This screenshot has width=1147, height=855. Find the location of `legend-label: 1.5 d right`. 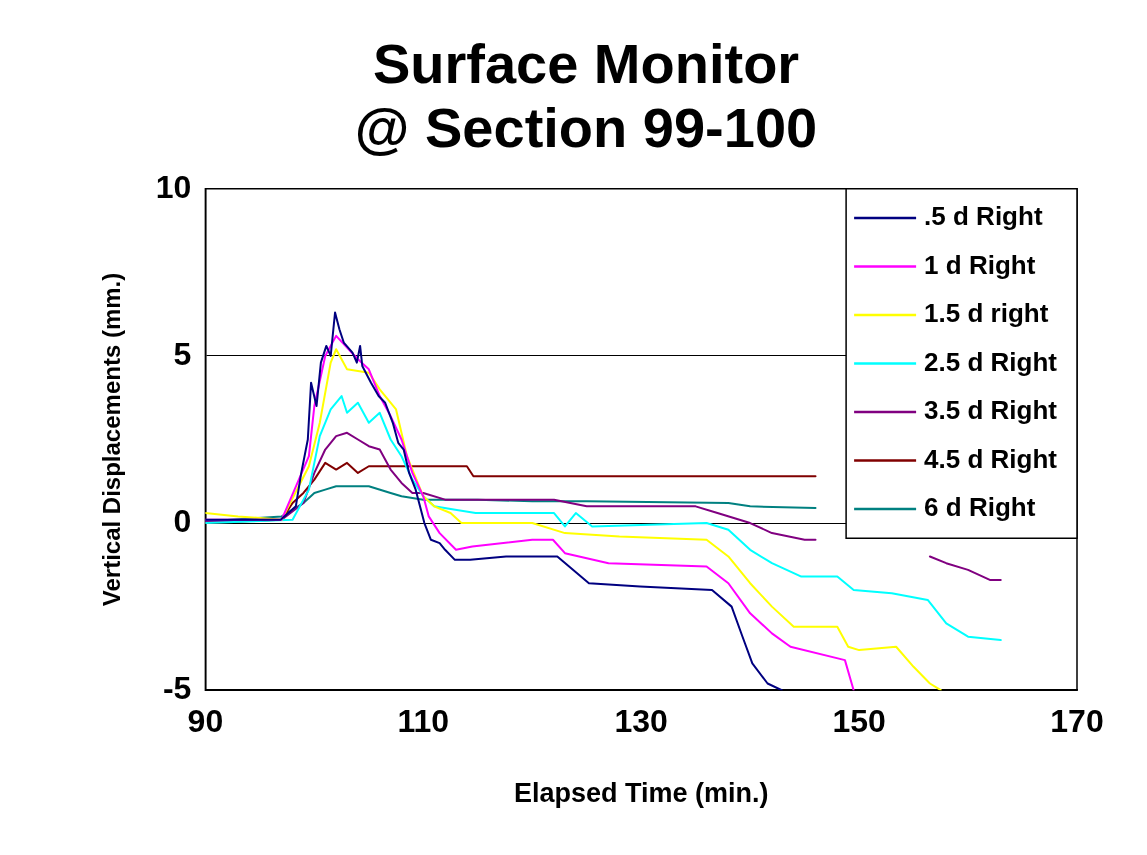

legend-label: 1.5 d right is located at coordinates (986, 313).